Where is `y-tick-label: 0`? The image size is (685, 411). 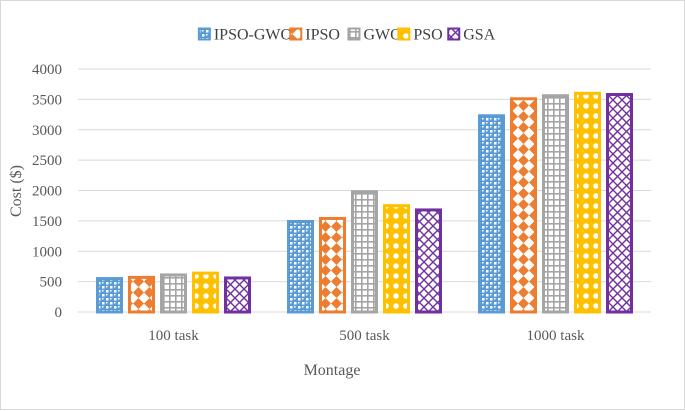
y-tick-label: 0 is located at coordinates (59, 313).